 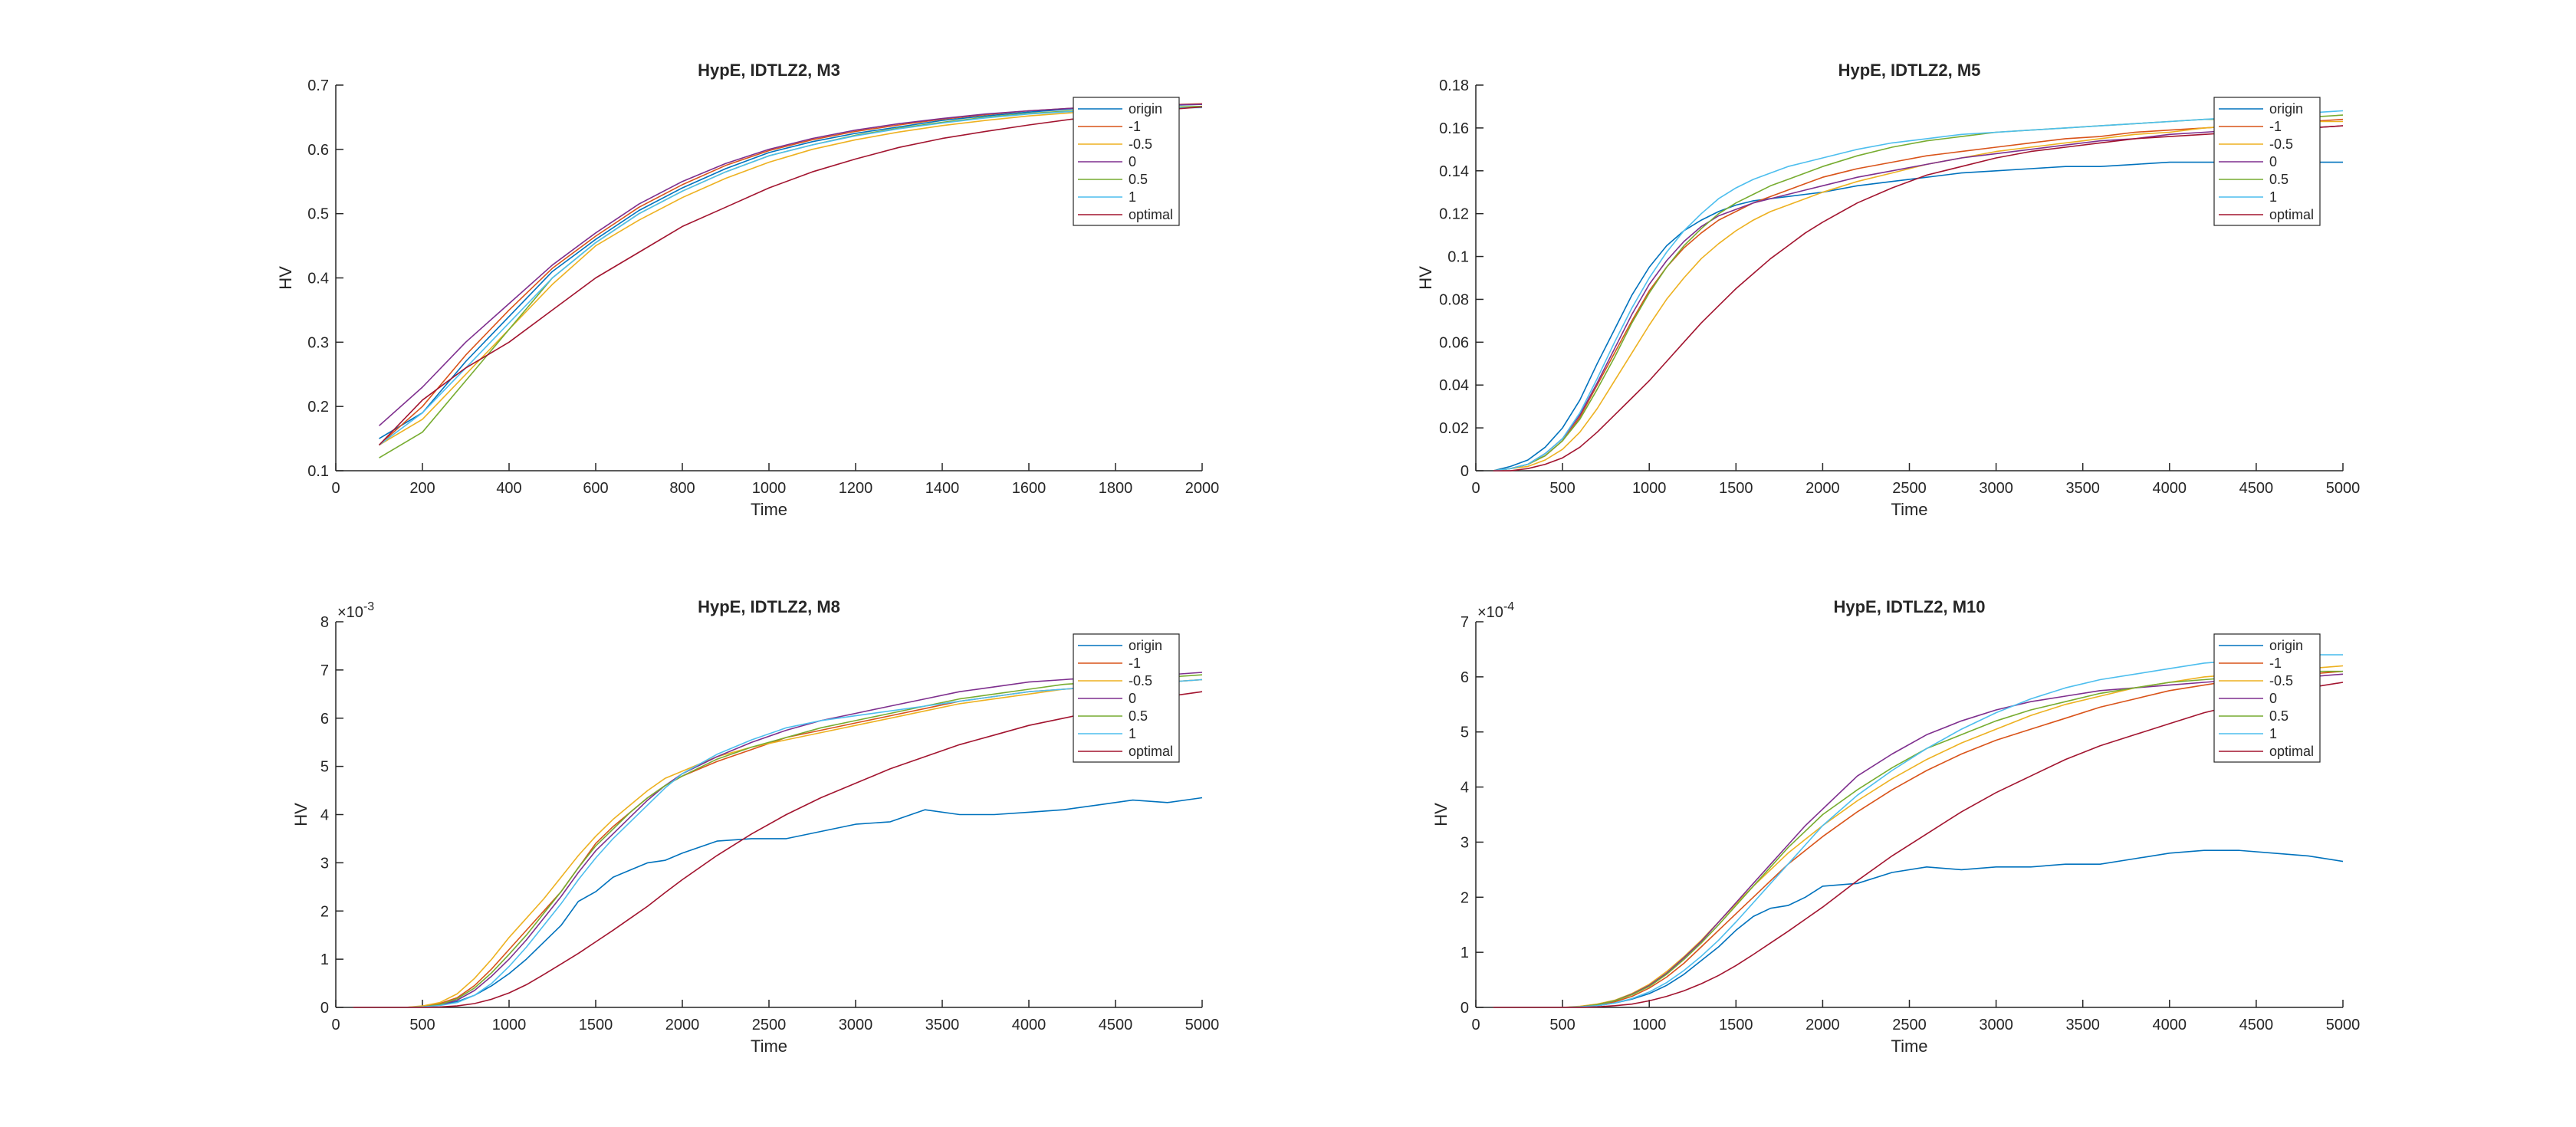 What do you see at coordinates (1454, 429) in the screenshot?
I see `y-tick-label: 0.02` at bounding box center [1454, 429].